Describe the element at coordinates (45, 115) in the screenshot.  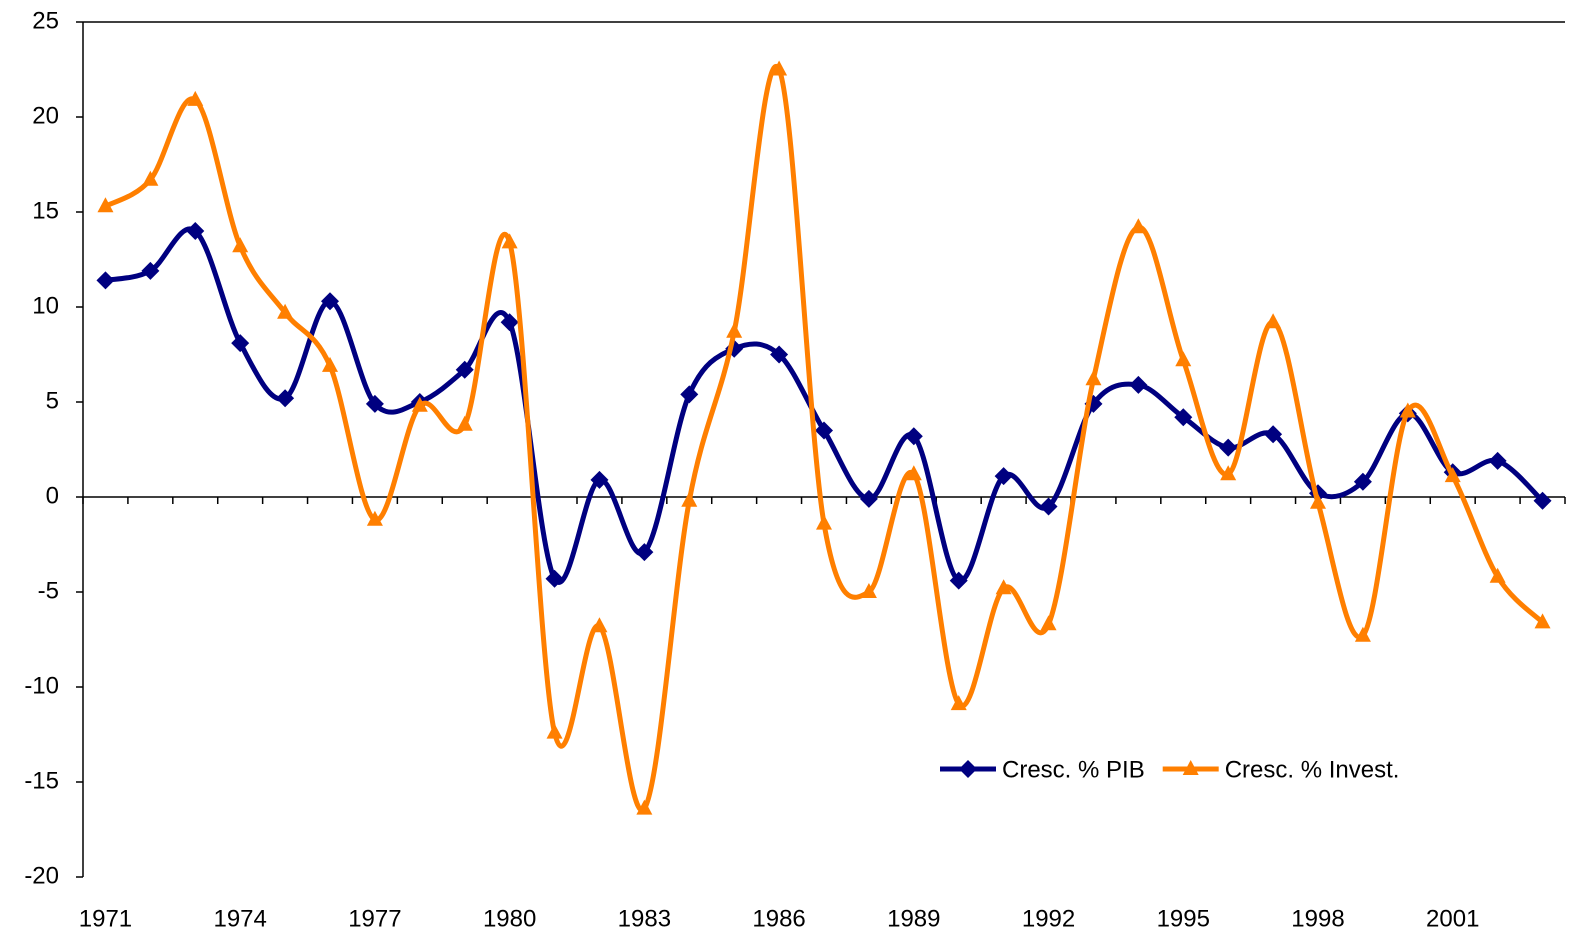
I see `y-tick-label: 20` at that location.